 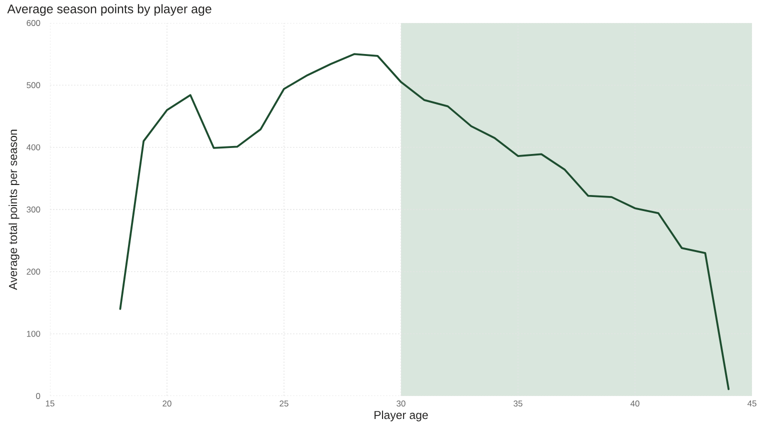 What do you see at coordinates (33, 23) in the screenshot?
I see `y-tick-label: 600` at bounding box center [33, 23].